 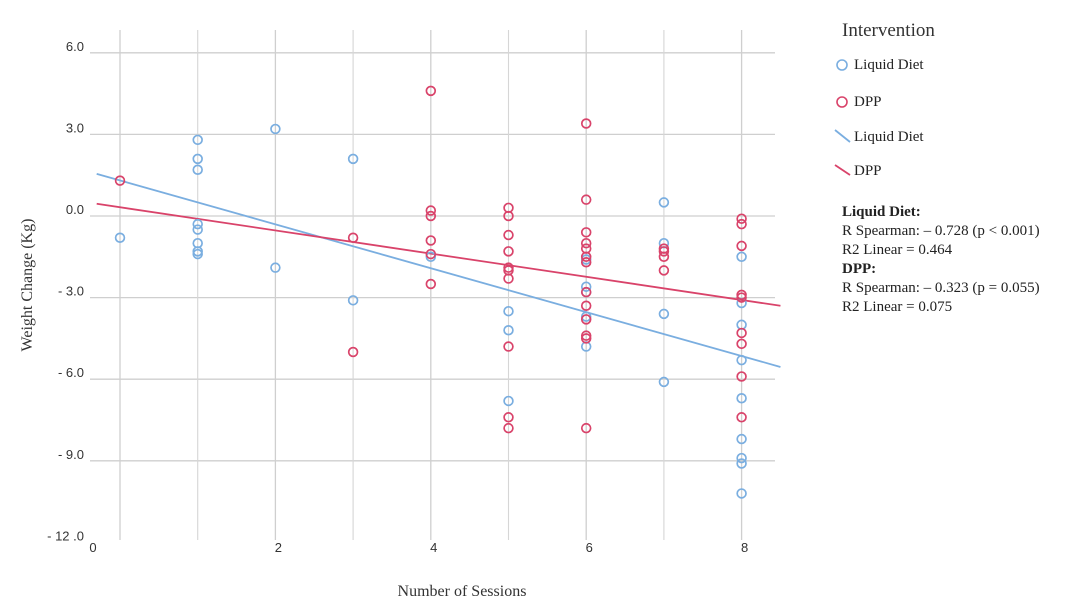 I want to click on fit-line-dpp, so click(x=438, y=254).